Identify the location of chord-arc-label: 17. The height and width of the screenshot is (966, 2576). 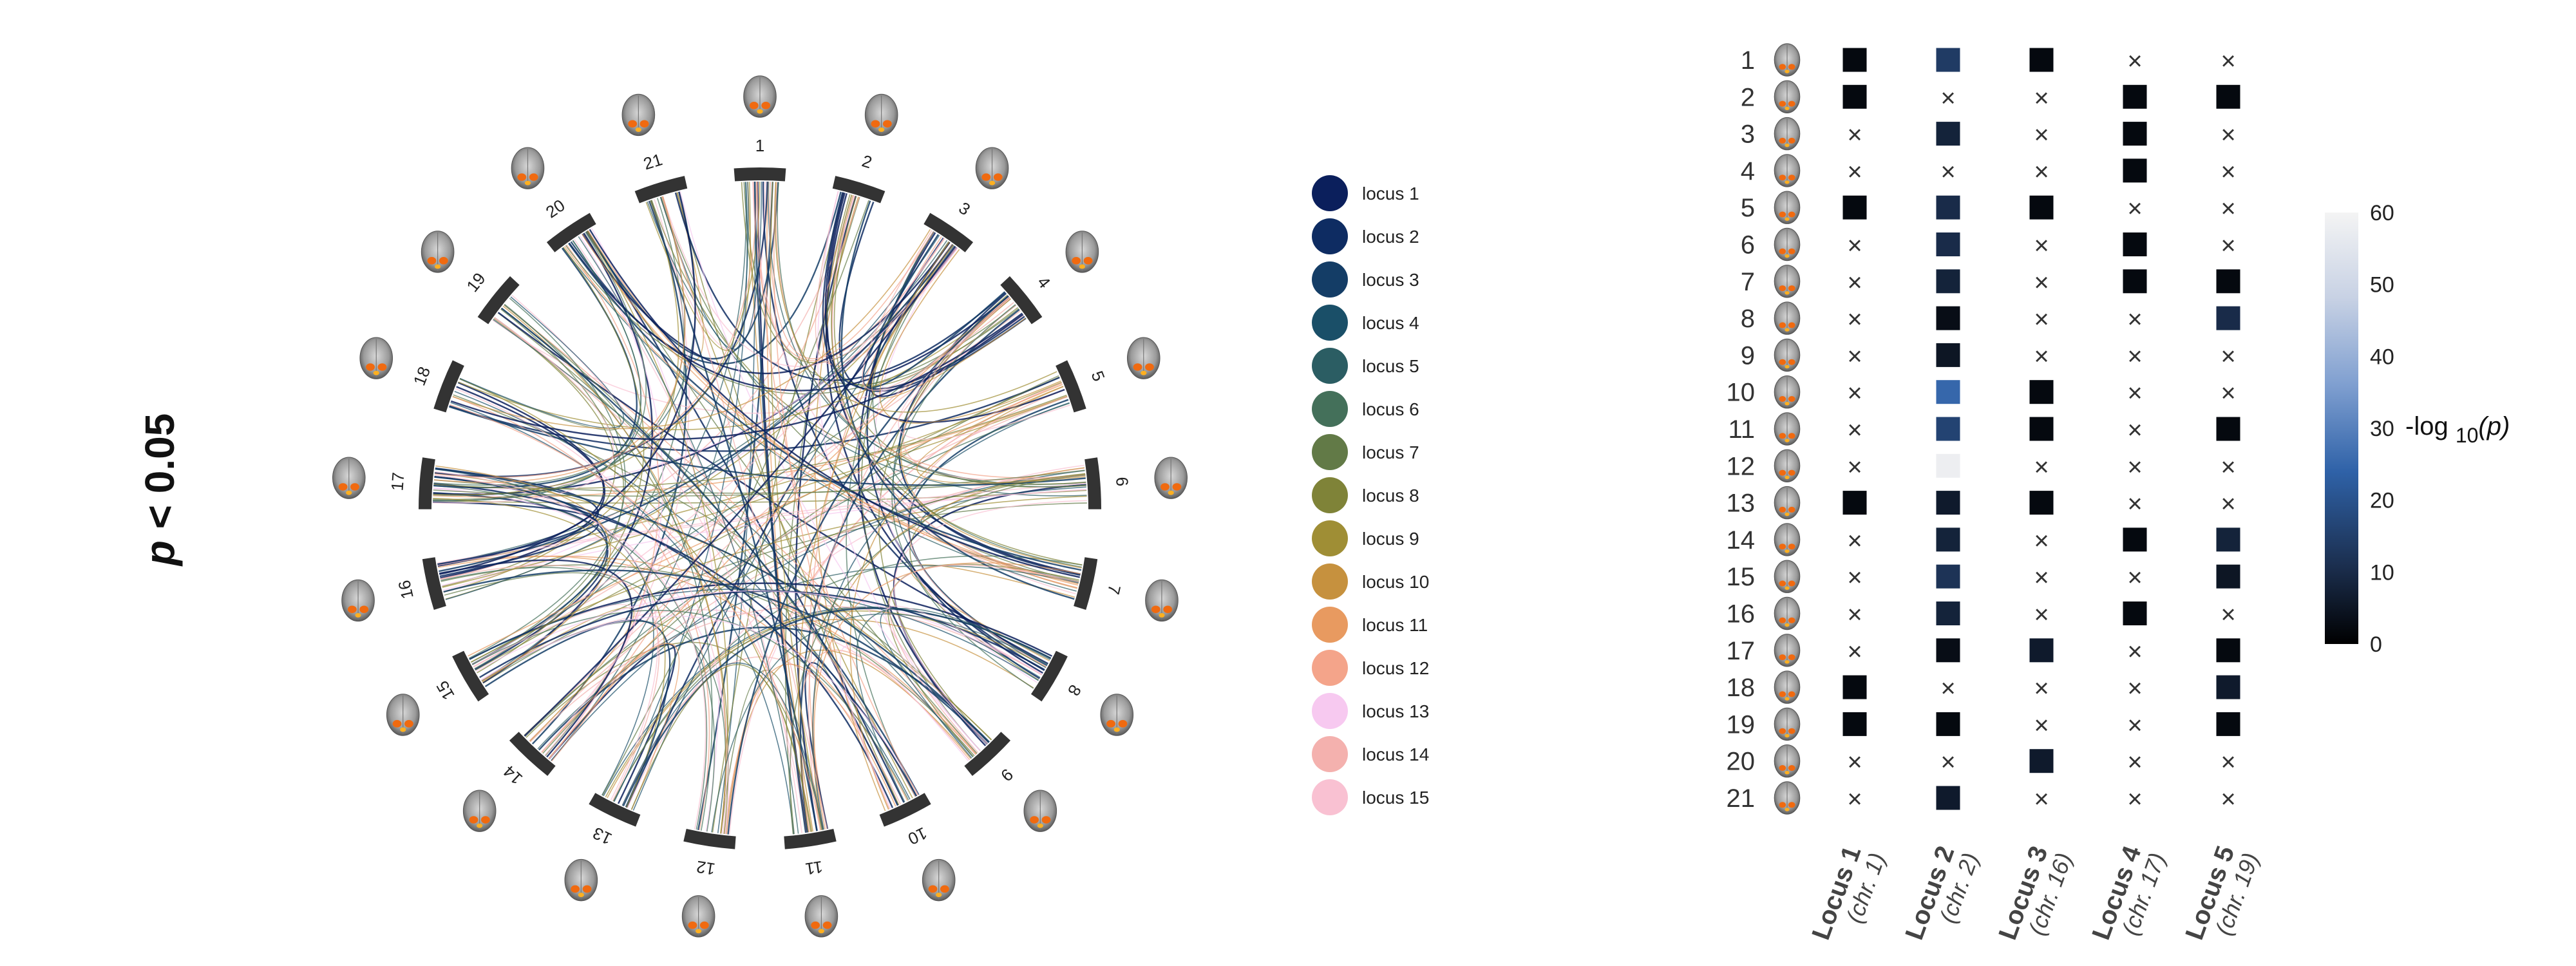
(398, 481).